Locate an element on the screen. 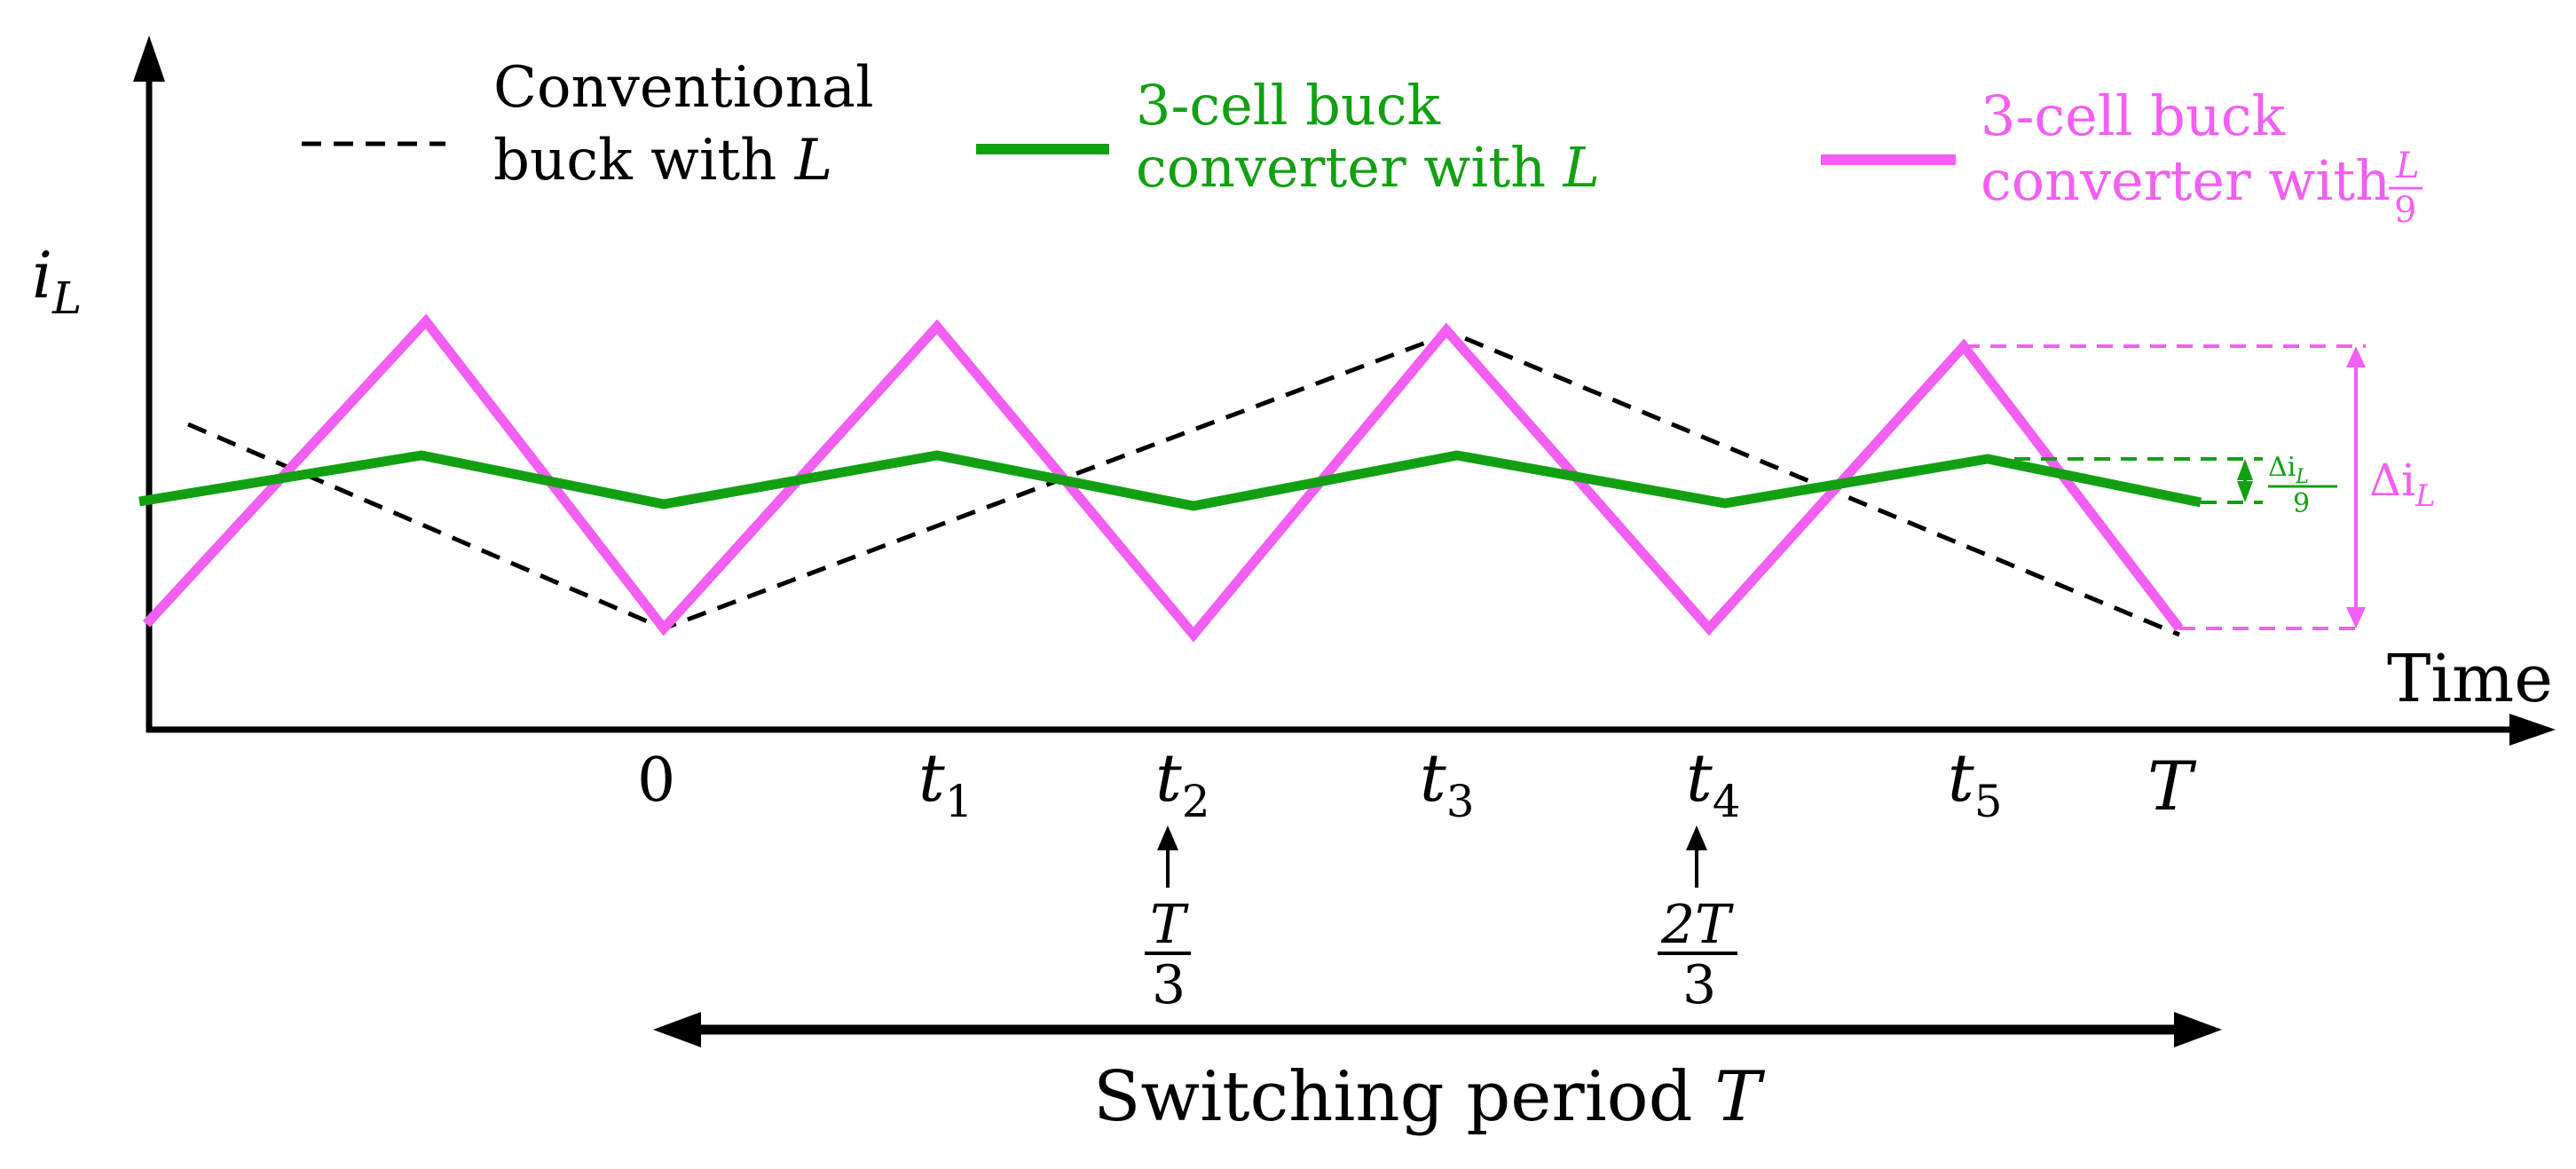 This screenshot has height=1169, width=2576. t4-fraction-annotation: 2T 3 is located at coordinates (1698, 920).